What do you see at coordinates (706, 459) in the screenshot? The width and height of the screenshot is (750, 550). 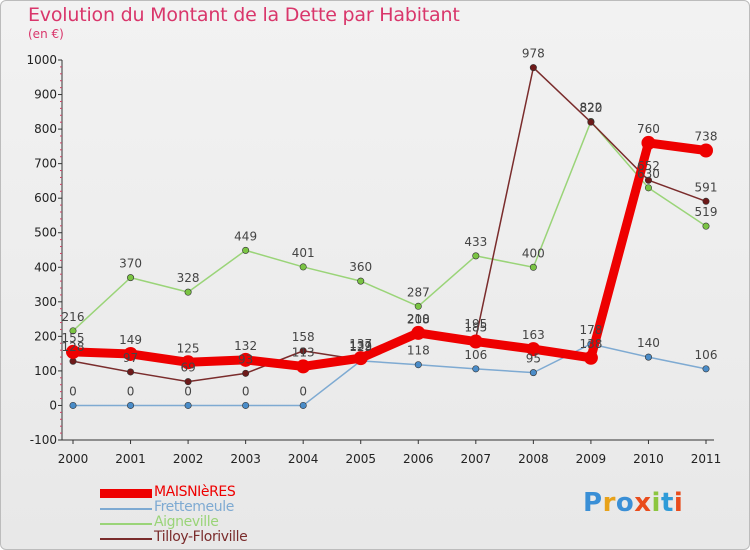 I see `x-tick-label: 2011` at bounding box center [706, 459].